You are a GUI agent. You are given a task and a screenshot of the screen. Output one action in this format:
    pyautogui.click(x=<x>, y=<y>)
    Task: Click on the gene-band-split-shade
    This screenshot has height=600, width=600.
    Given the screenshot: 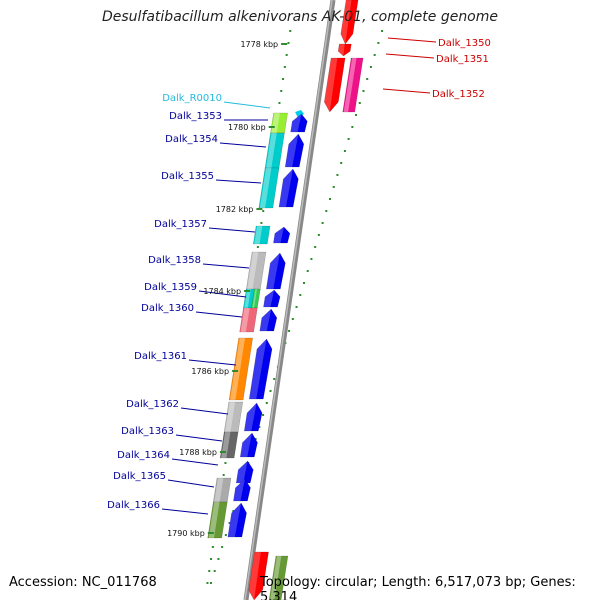 What is the action you would take?
    pyautogui.click(x=255, y=298)
    